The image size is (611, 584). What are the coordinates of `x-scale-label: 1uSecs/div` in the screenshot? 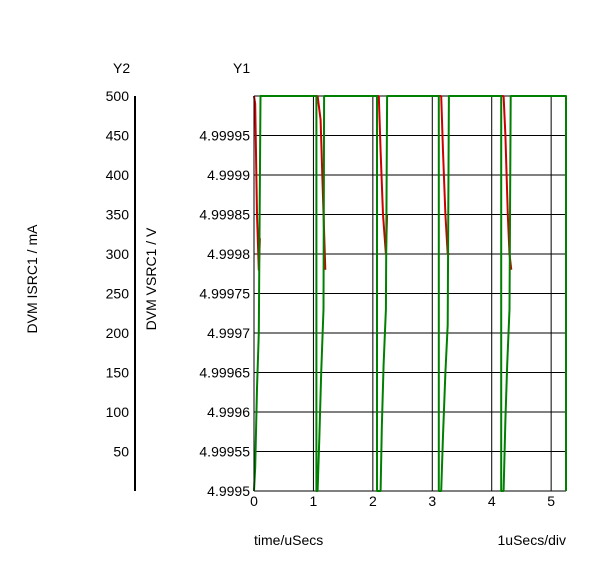 It's located at (532, 540).